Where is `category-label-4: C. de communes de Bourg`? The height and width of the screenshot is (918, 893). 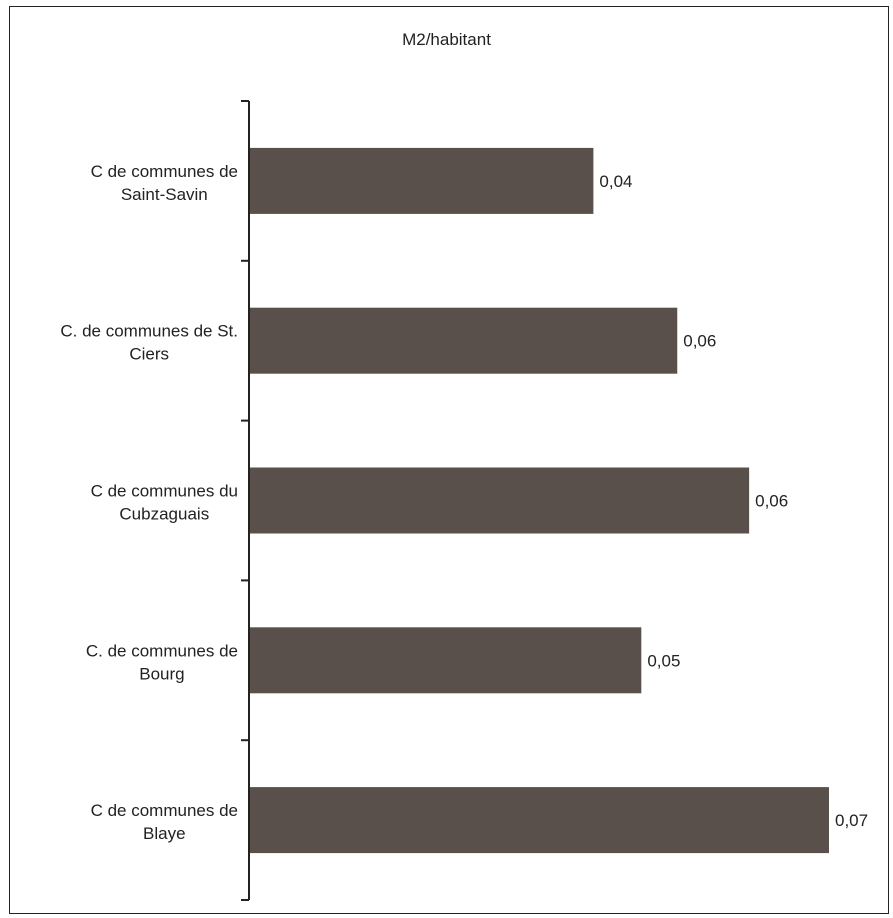
category-label-4: C. de communes de Bourg is located at coordinates (162, 662).